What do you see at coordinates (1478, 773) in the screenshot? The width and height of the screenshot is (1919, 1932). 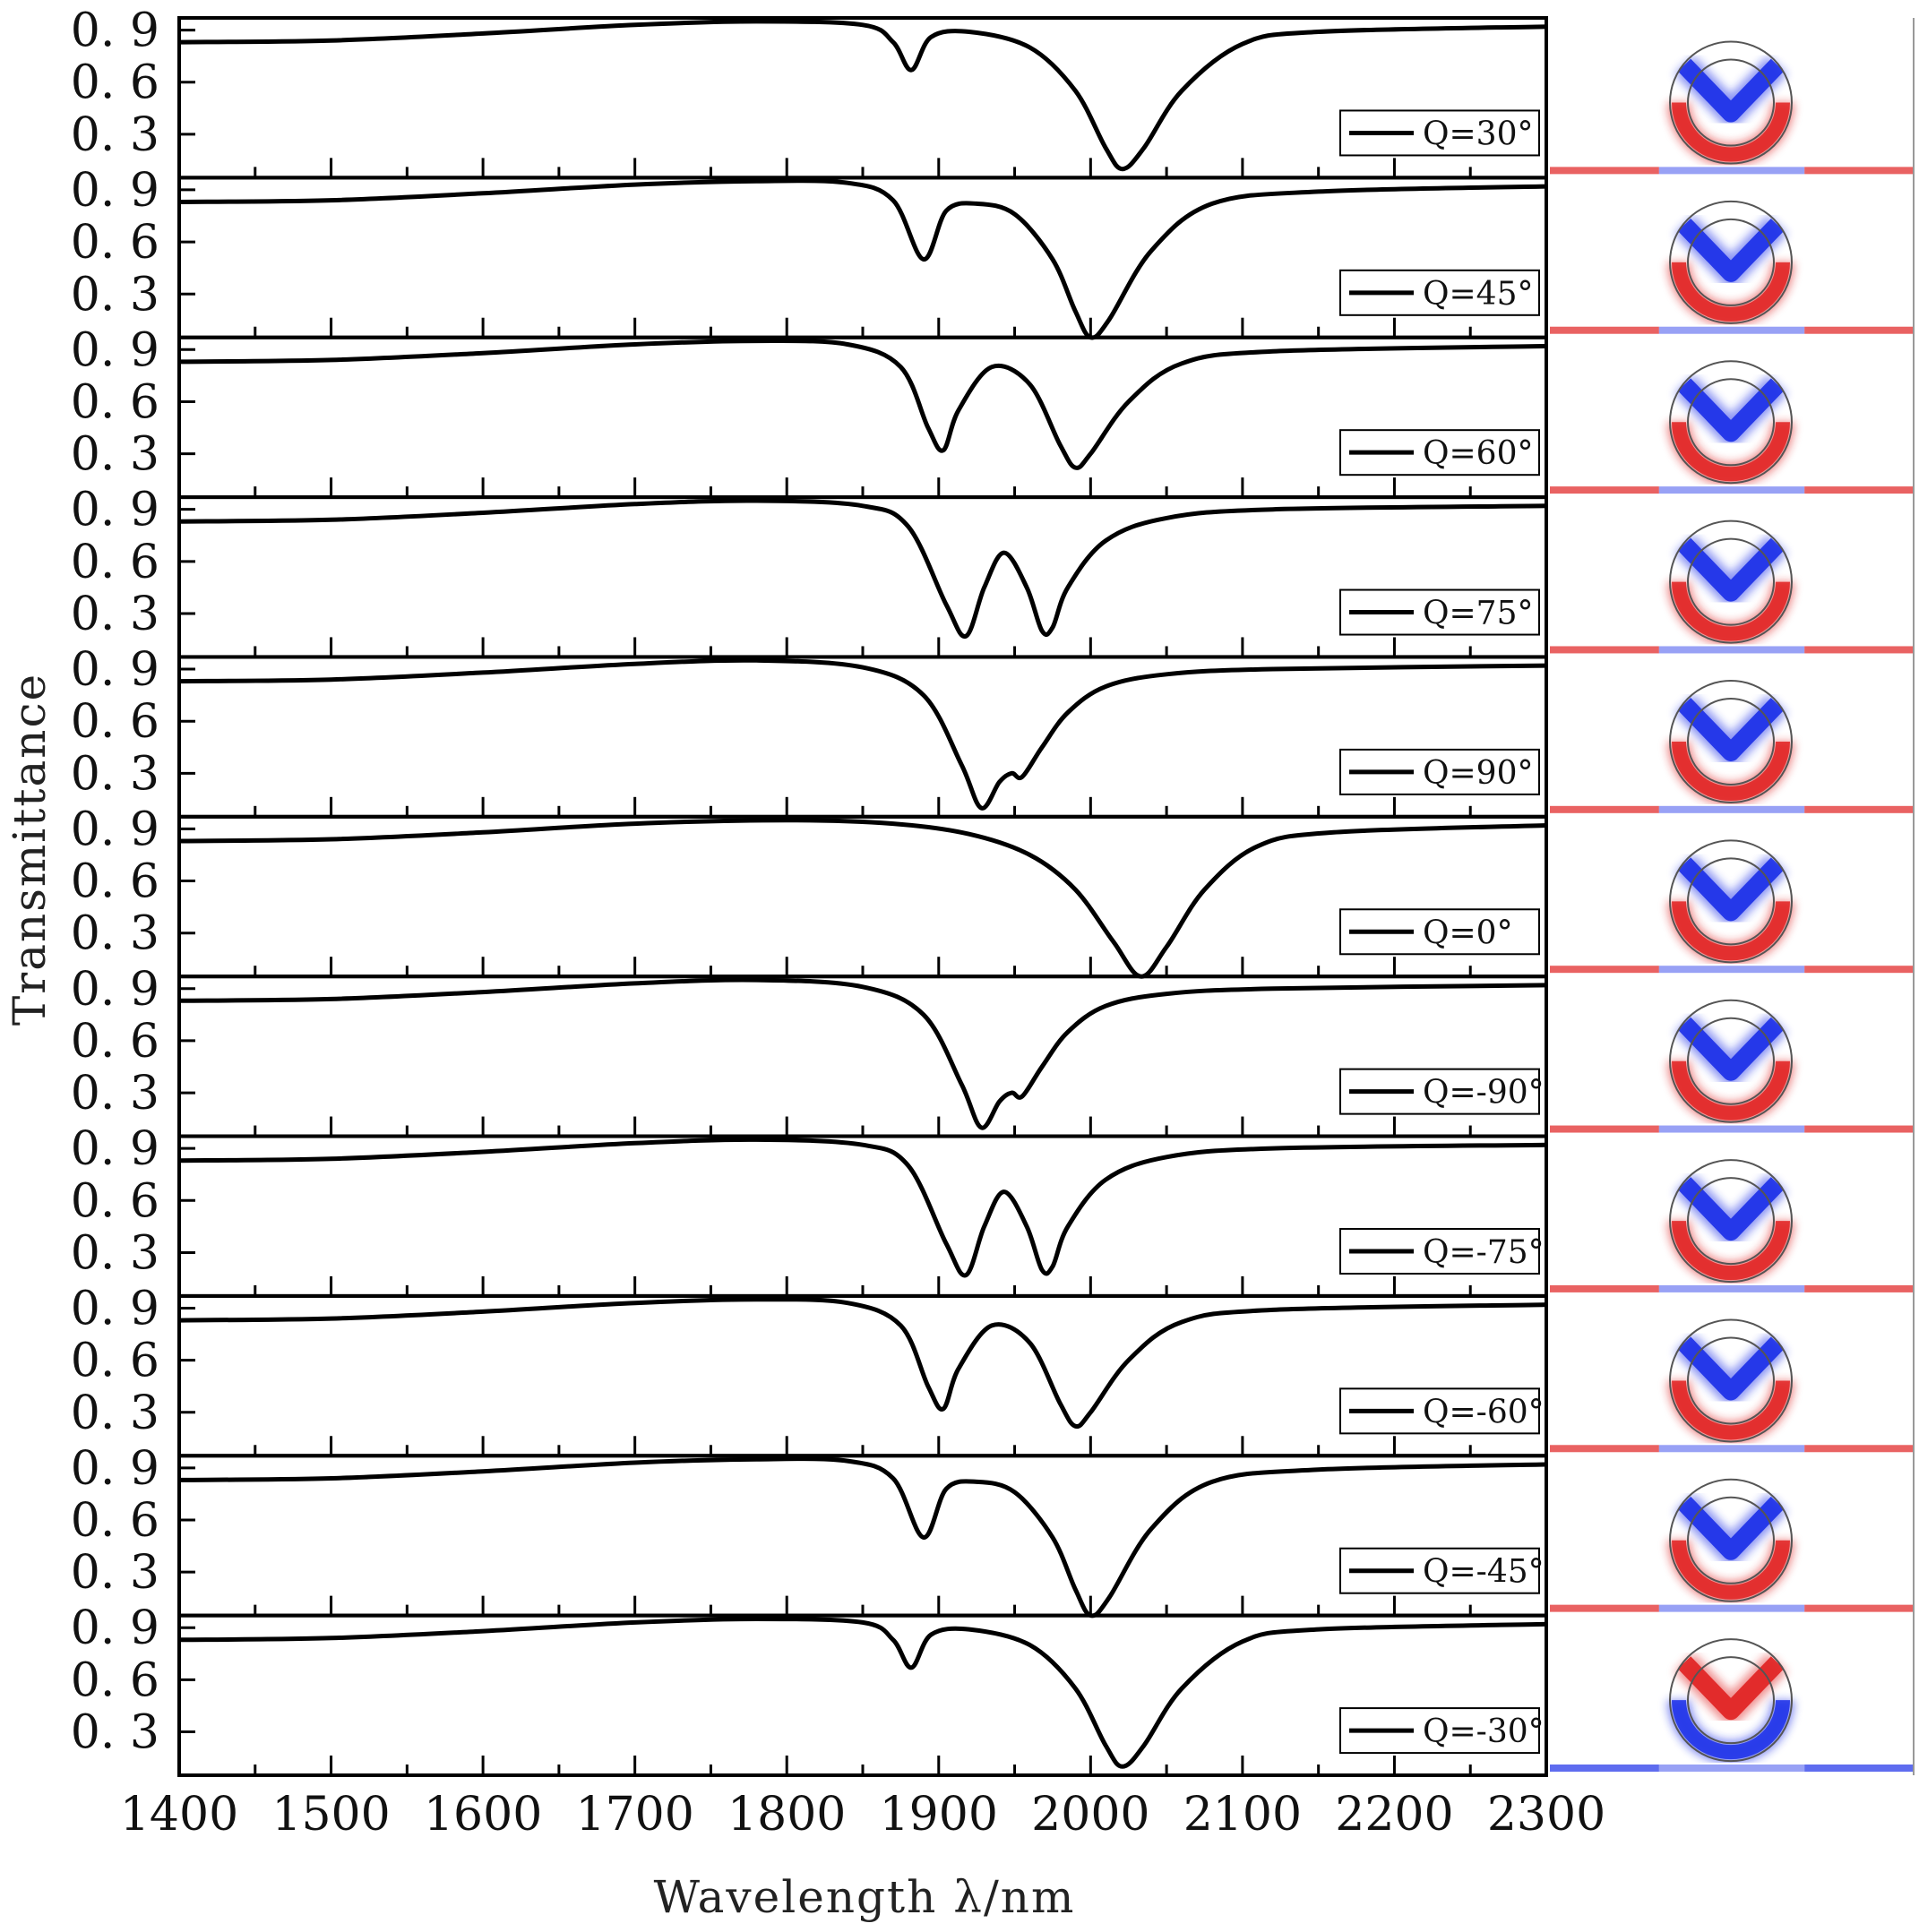 I see `legend-label: Q=90°` at bounding box center [1478, 773].